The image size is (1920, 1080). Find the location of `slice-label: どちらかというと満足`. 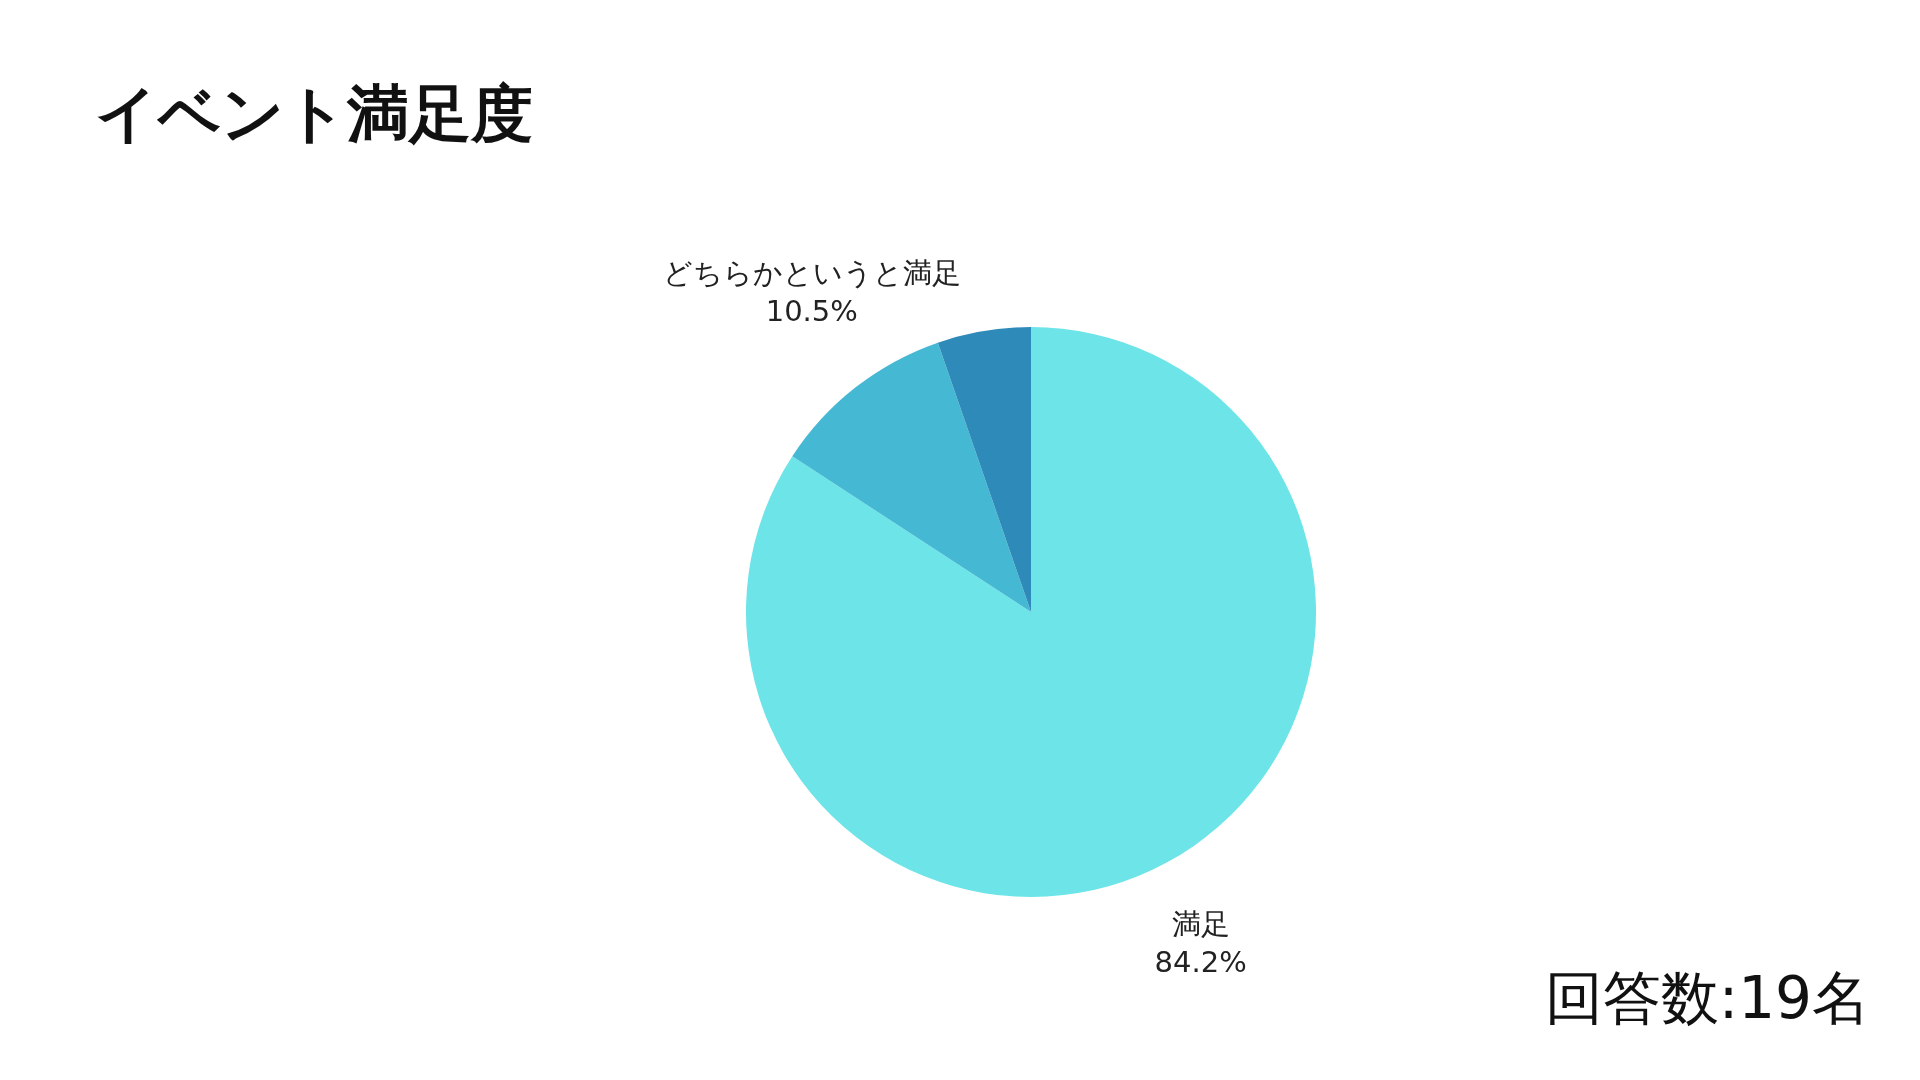

slice-label: どちらかというと満足 is located at coordinates (811, 273).